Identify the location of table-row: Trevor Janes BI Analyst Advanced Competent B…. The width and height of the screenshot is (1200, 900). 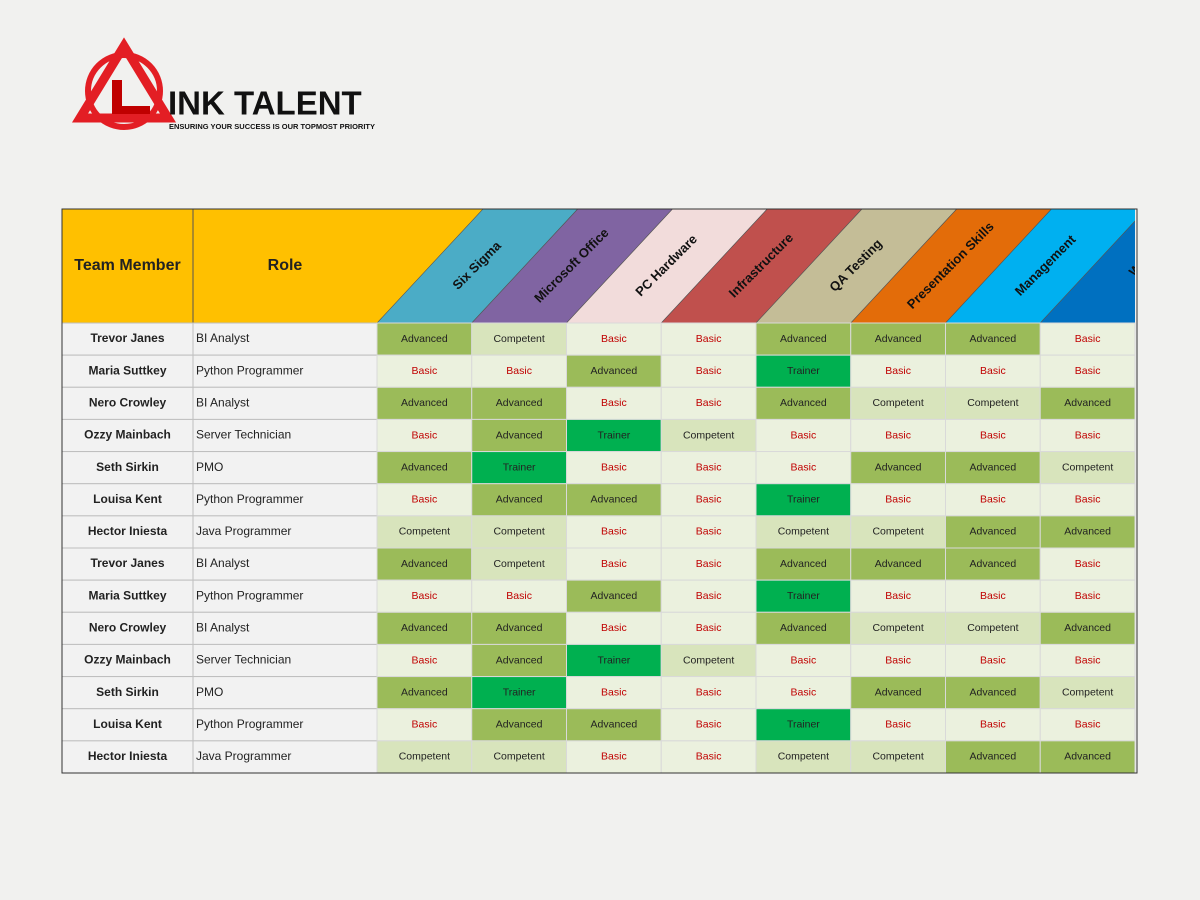
(598, 339).